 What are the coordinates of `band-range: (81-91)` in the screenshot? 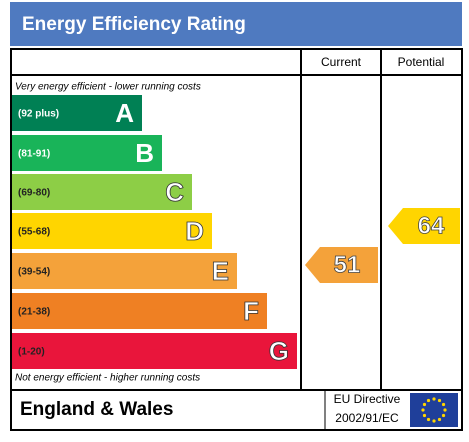 It's located at (34, 154).